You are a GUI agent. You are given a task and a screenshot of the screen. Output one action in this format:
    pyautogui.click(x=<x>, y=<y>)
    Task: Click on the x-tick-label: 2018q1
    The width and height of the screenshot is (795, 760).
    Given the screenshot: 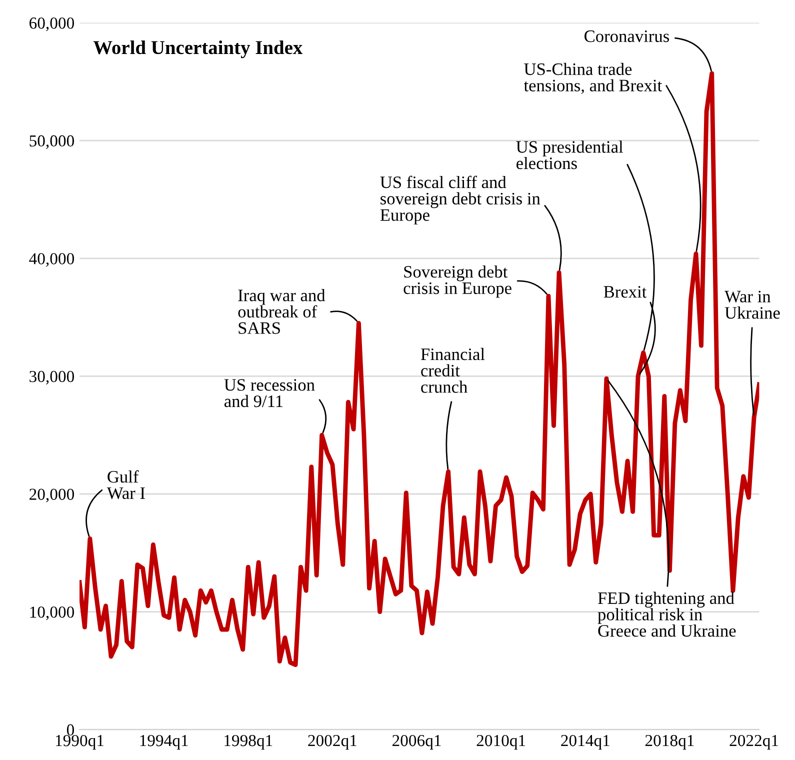 What is the action you would take?
    pyautogui.click(x=669, y=742)
    